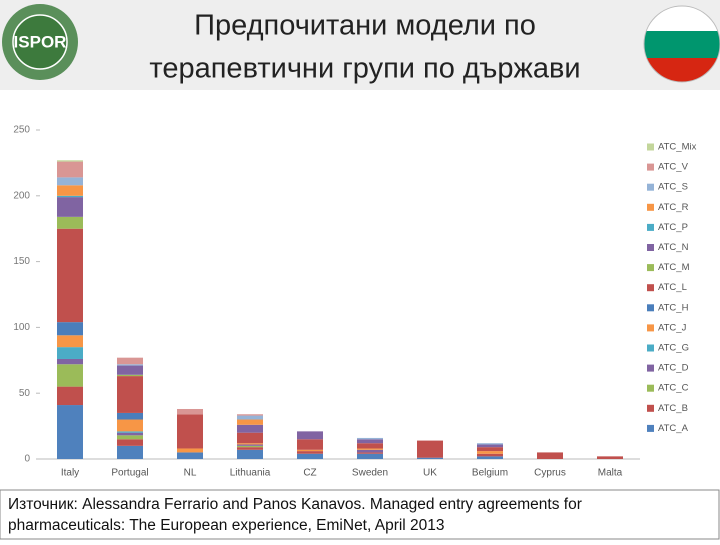 This screenshot has width=720, height=545. I want to click on y-tick-label: 150, so click(21, 261).